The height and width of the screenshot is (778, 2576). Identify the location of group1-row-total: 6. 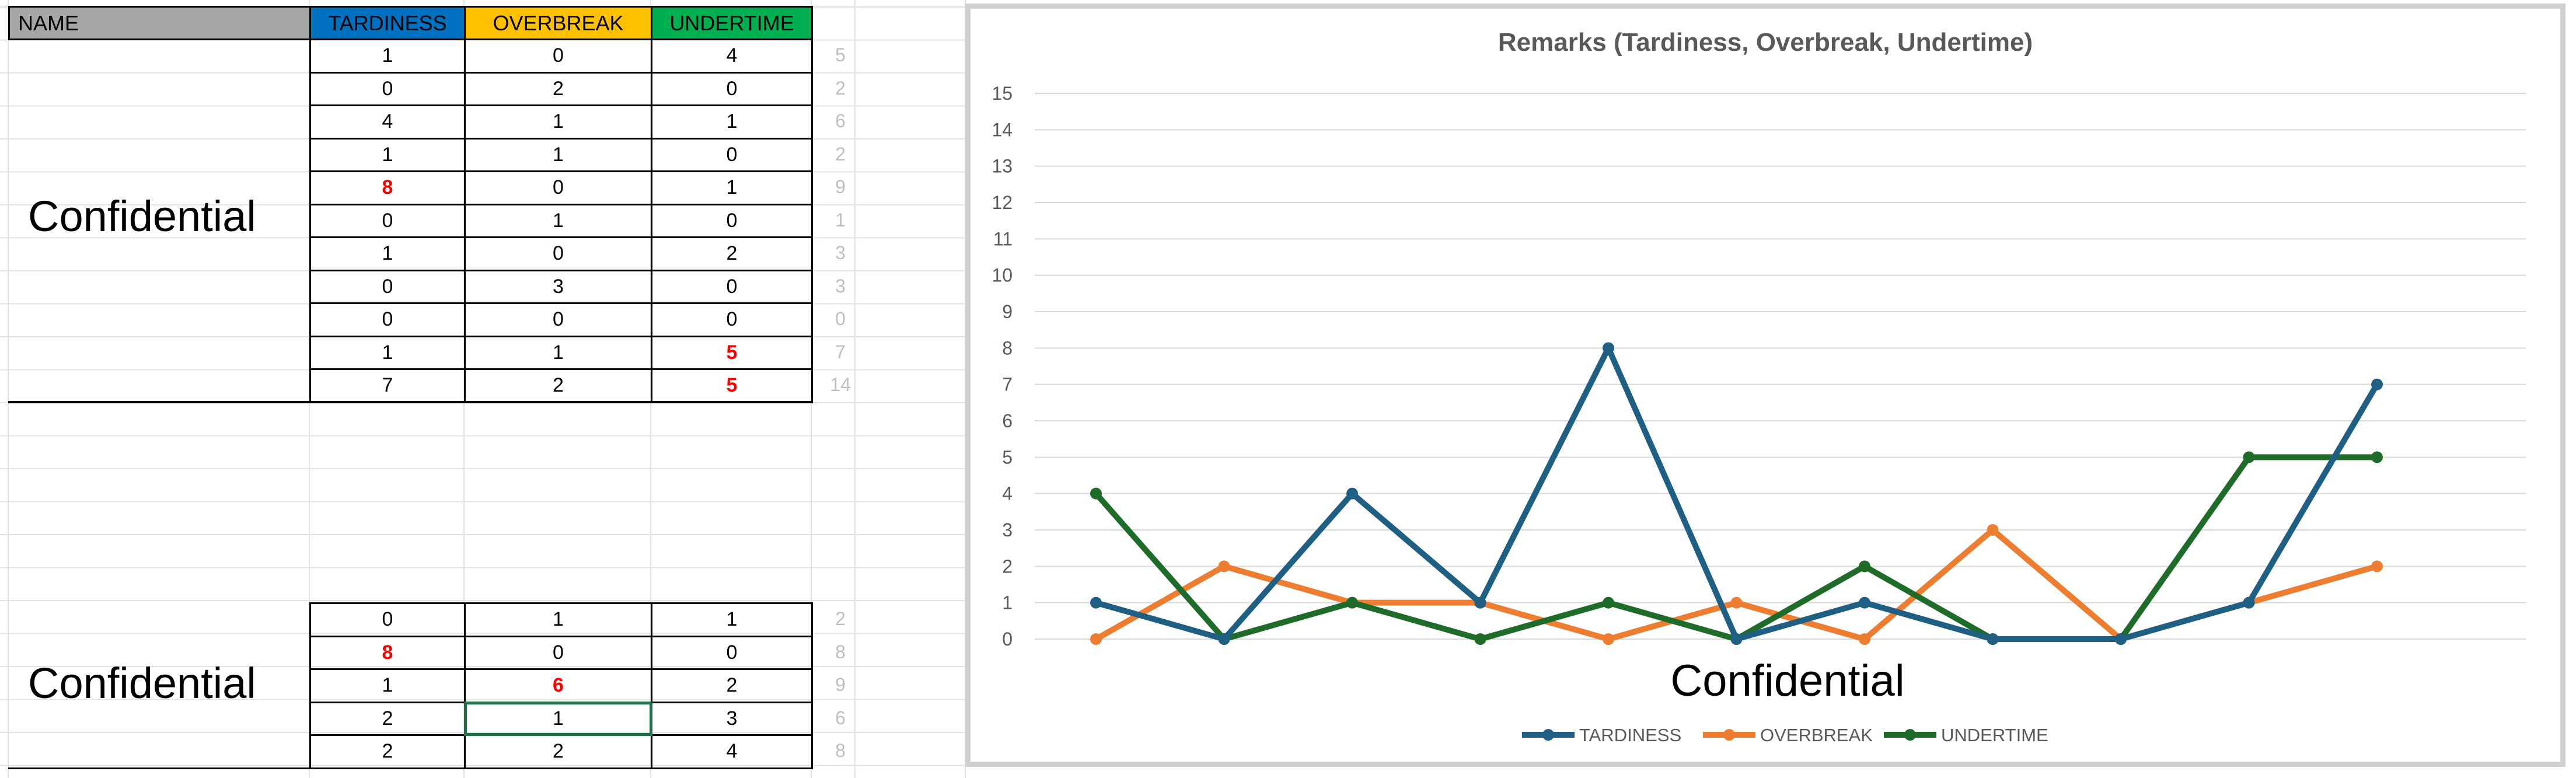
(840, 120).